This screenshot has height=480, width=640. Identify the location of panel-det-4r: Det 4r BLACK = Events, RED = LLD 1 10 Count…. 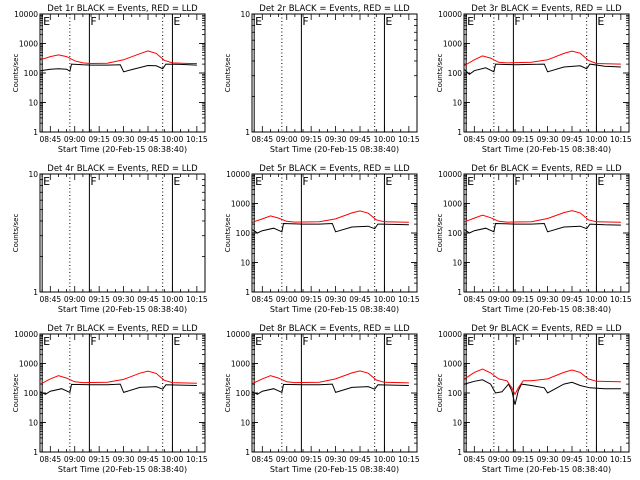
(110, 239).